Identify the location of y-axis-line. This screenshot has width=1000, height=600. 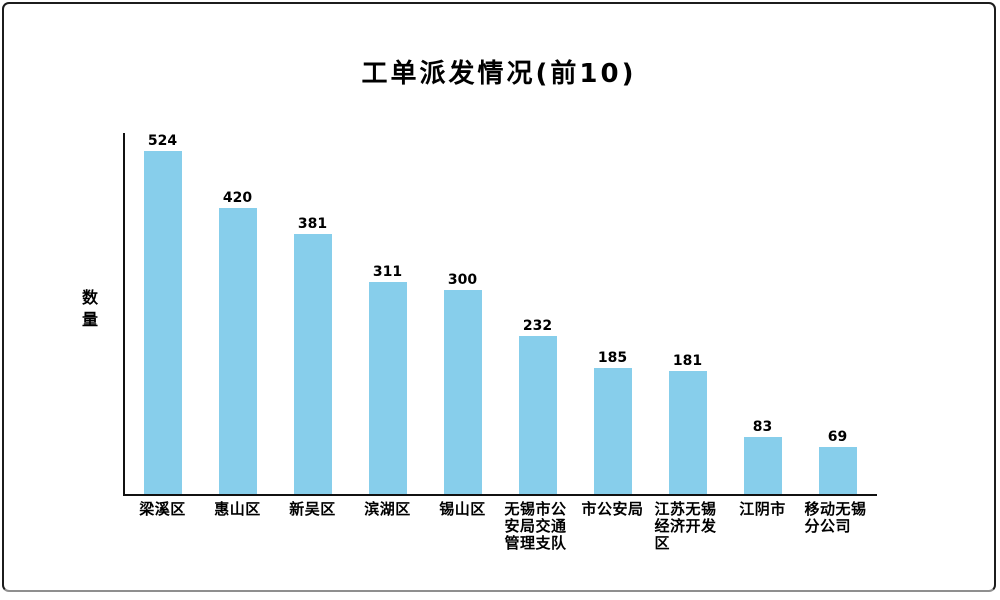
(124, 314).